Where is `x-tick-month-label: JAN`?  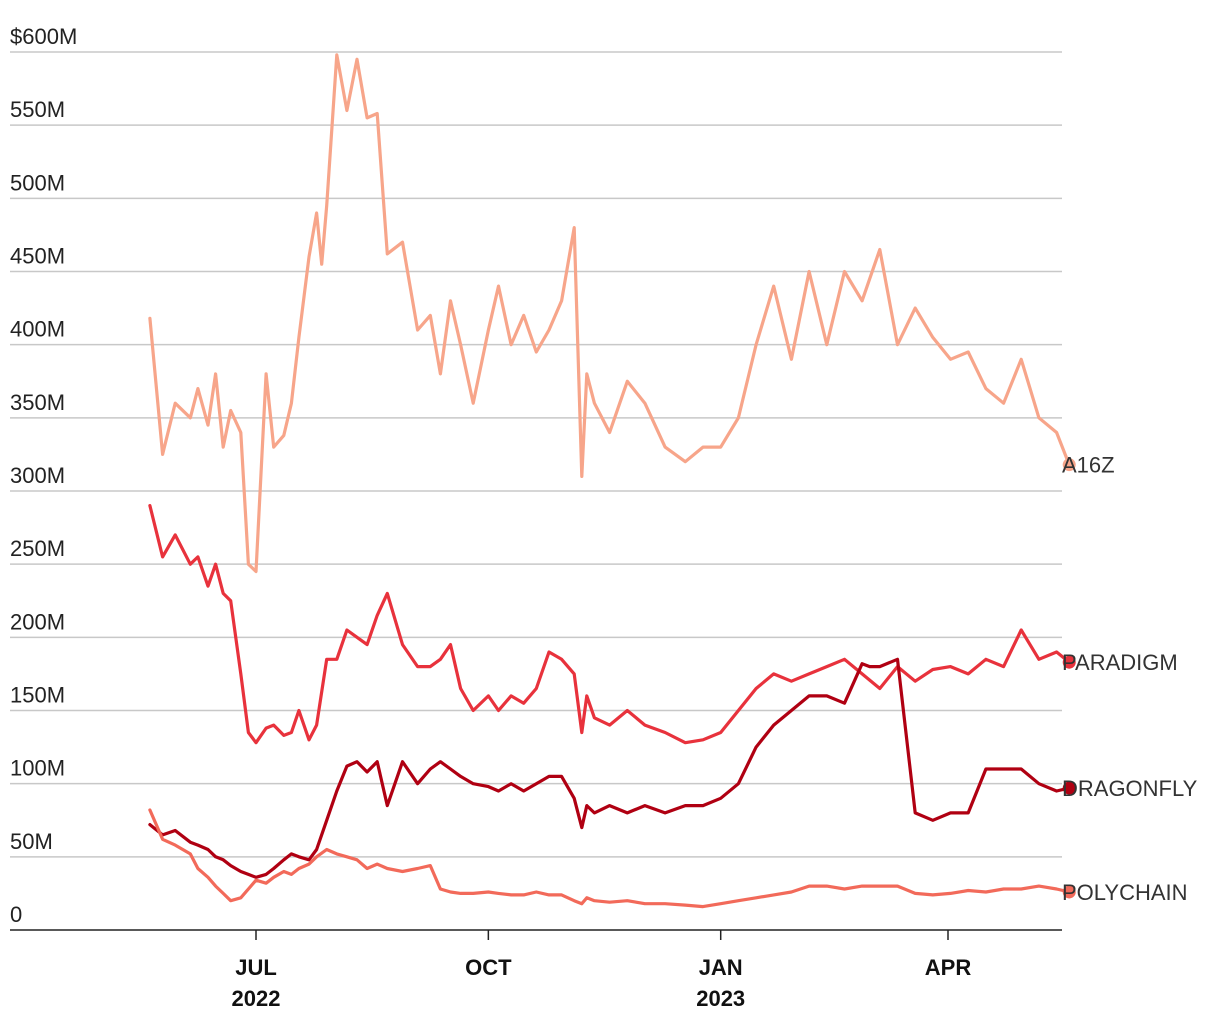
x-tick-month-label: JAN is located at coordinates (721, 967).